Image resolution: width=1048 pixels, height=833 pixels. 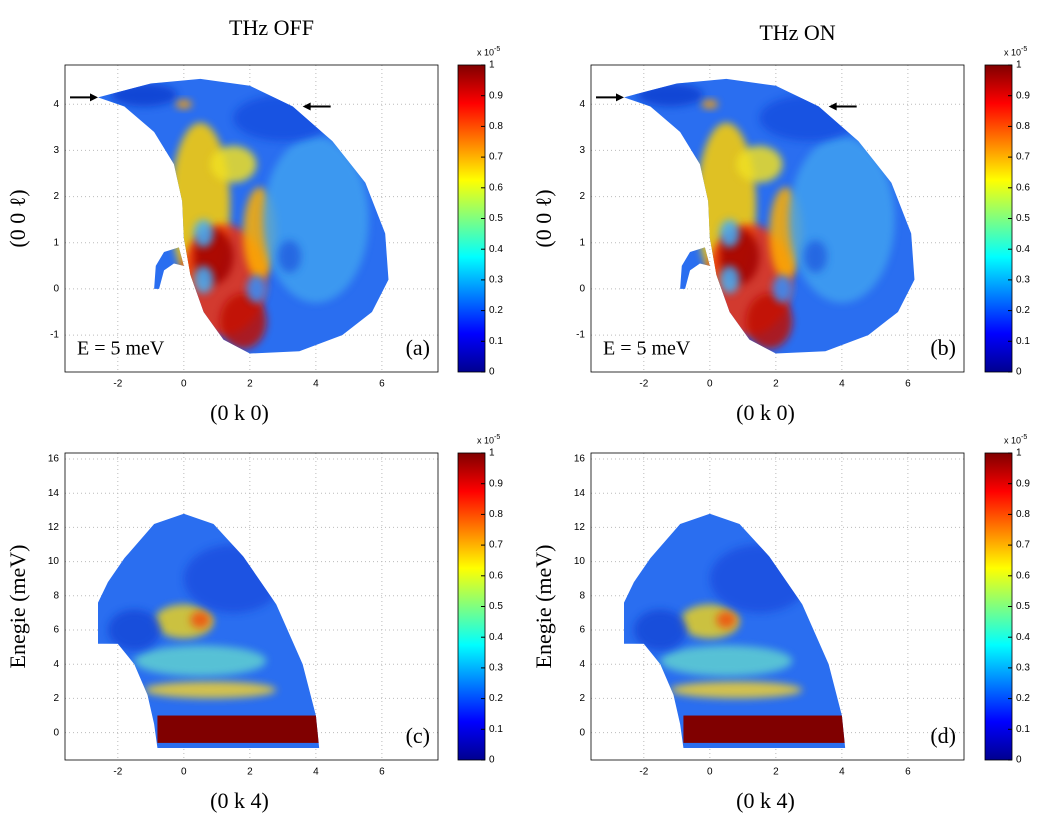 I want to click on panel-label: (b), so click(x=943, y=347).